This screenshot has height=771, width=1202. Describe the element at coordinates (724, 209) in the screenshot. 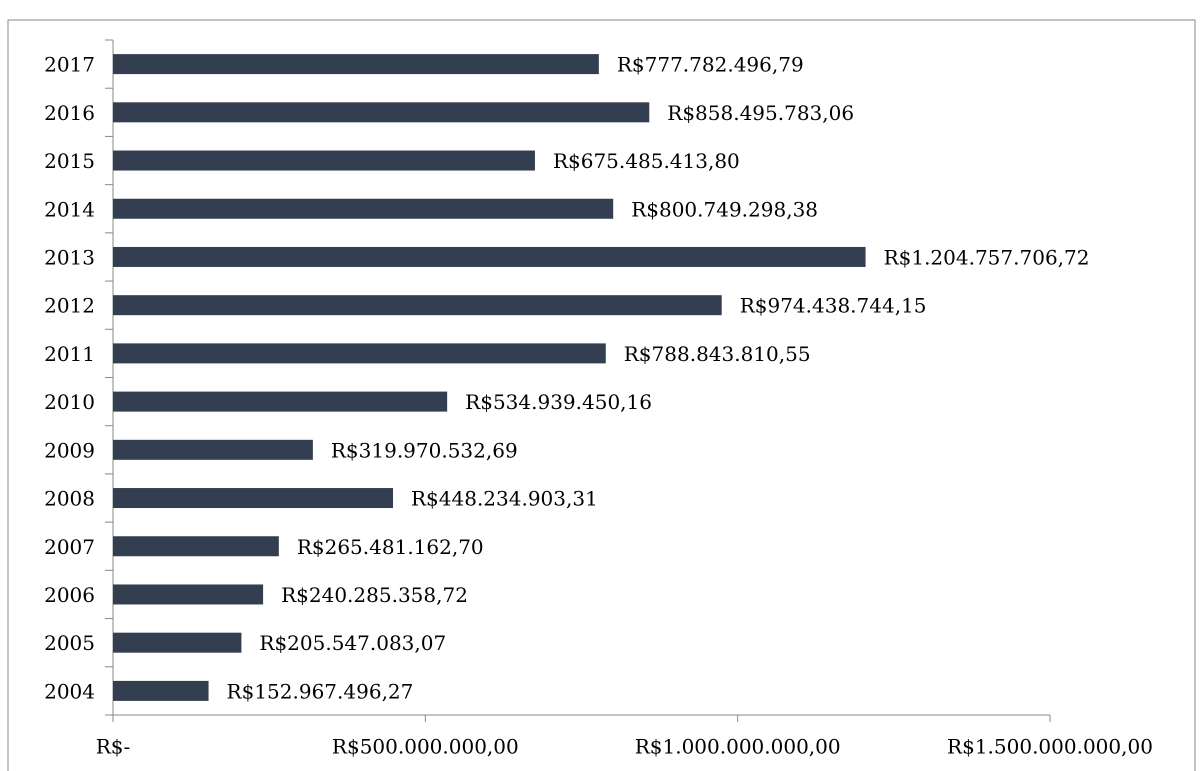

I see `value-label: R$800.749.298,38` at that location.